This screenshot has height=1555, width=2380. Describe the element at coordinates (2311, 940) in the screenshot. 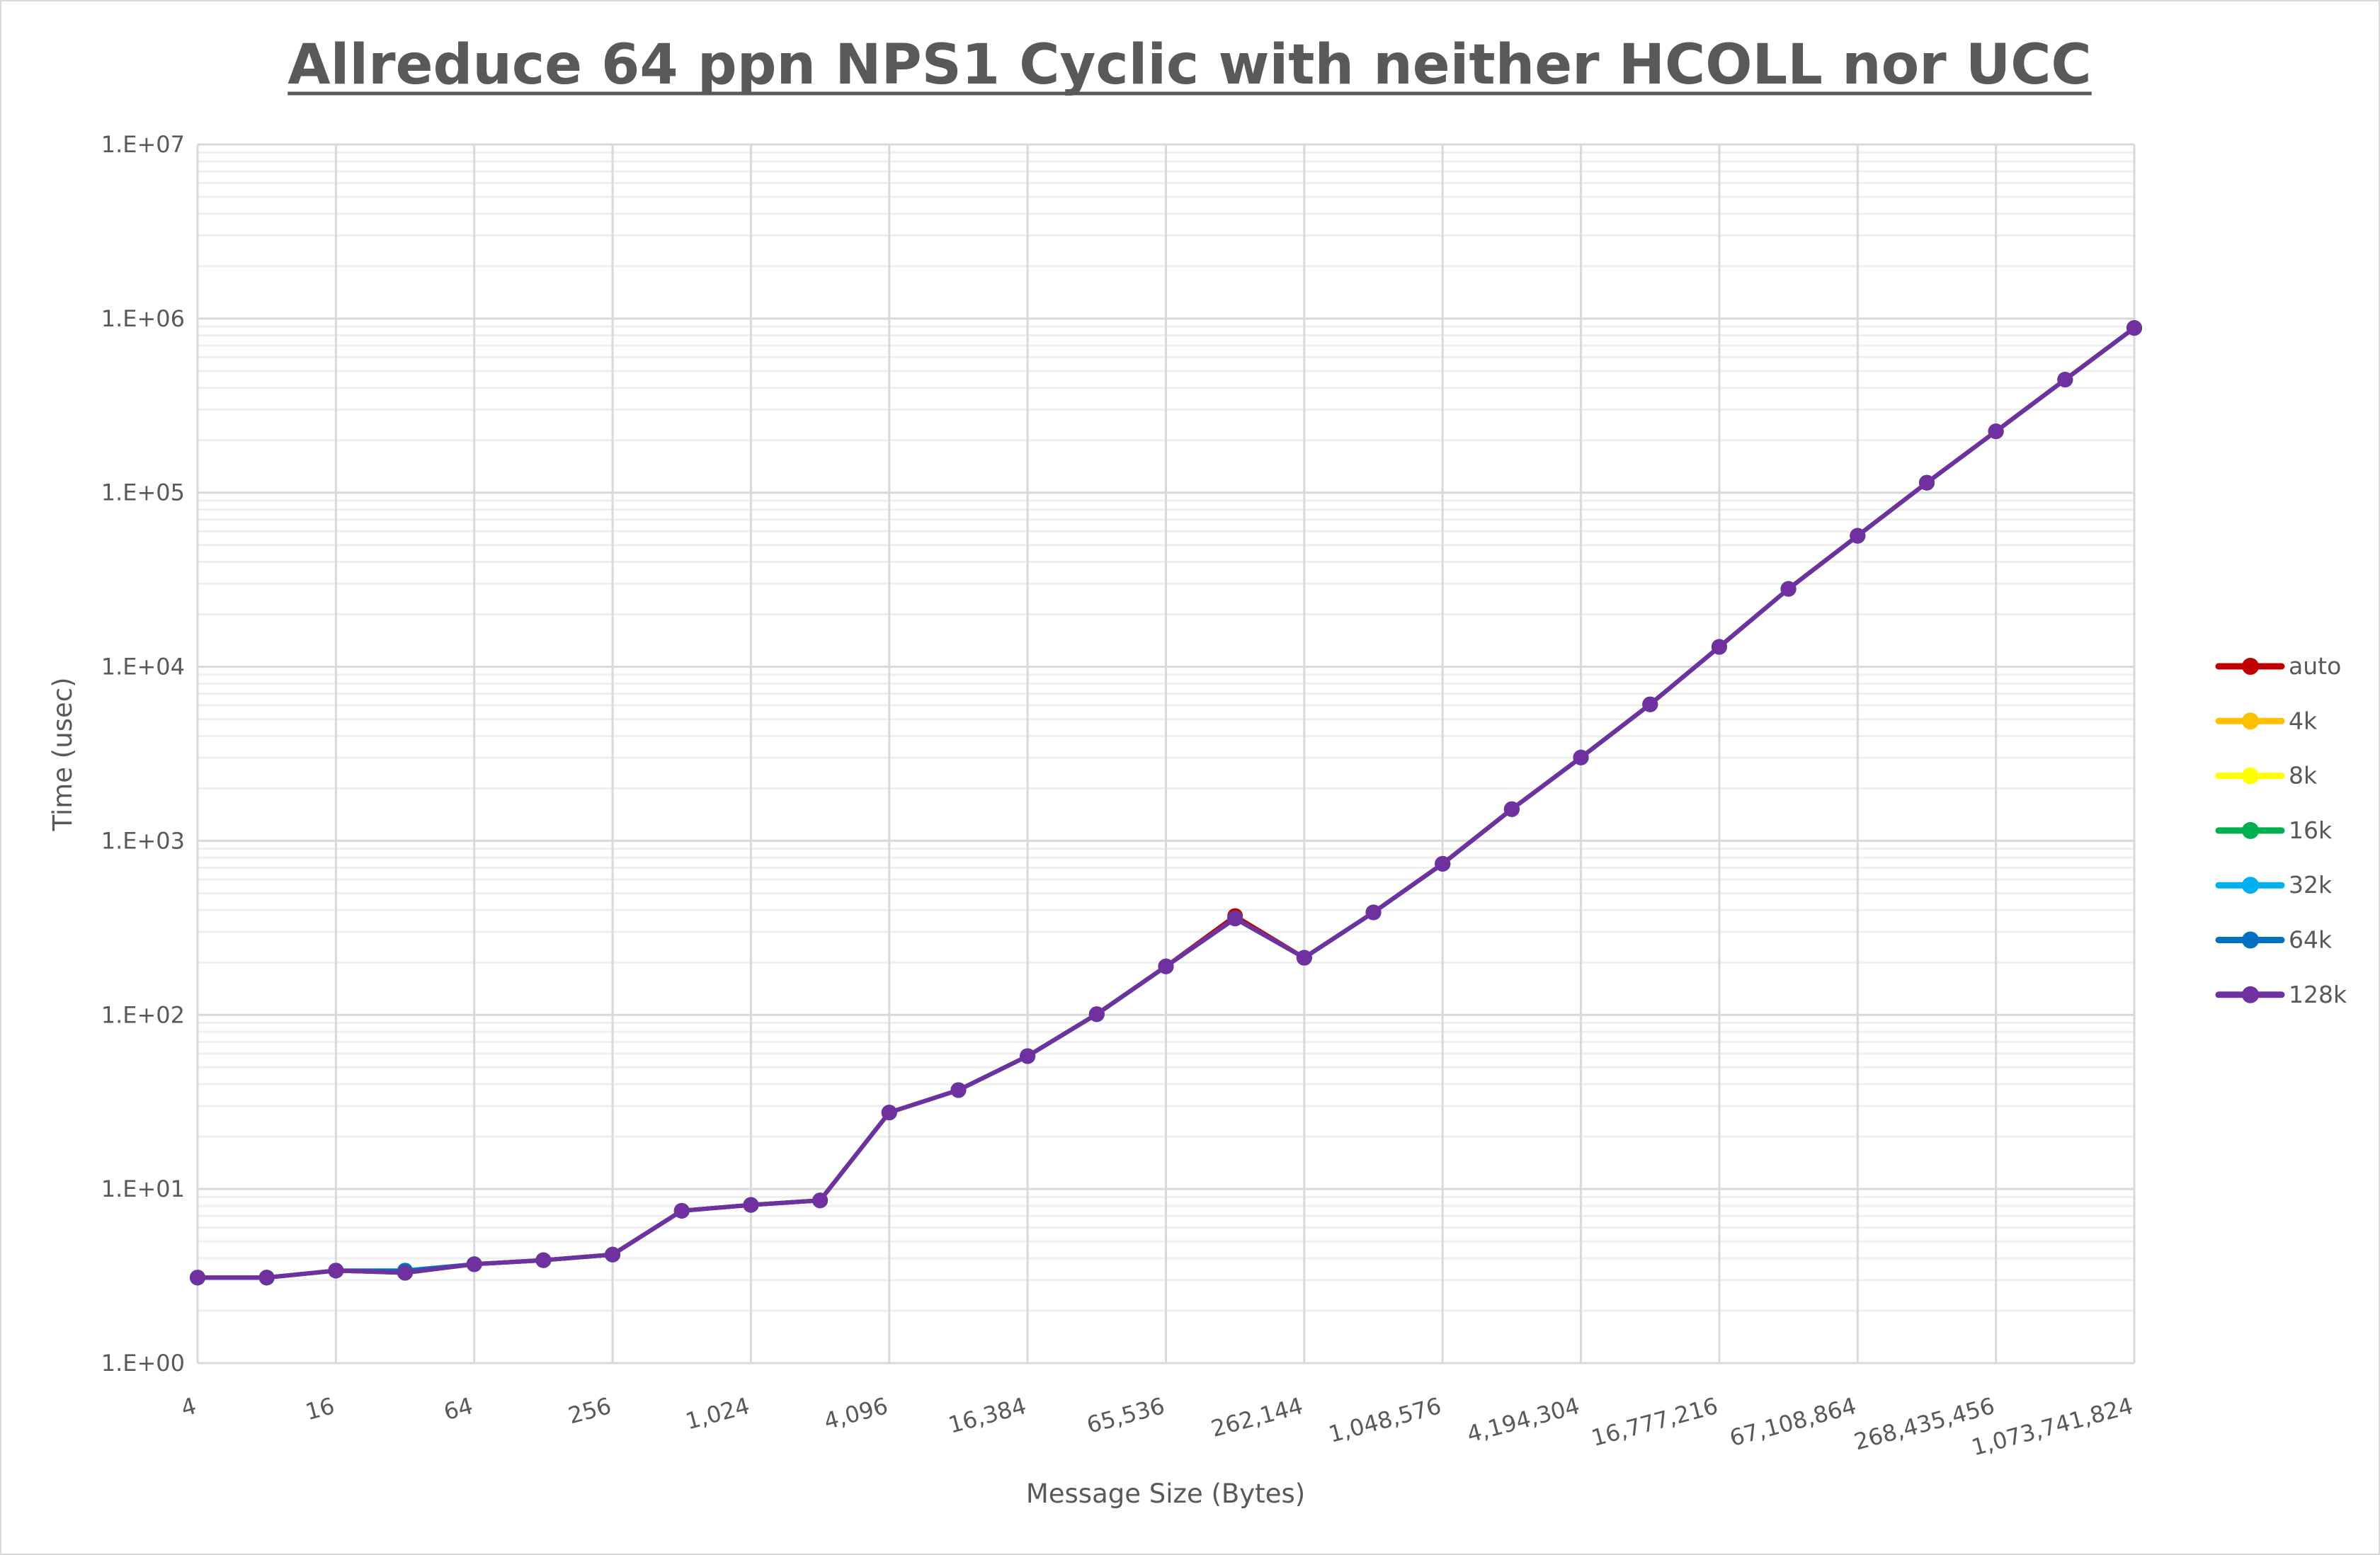

I see `legend-label: 64k` at that location.